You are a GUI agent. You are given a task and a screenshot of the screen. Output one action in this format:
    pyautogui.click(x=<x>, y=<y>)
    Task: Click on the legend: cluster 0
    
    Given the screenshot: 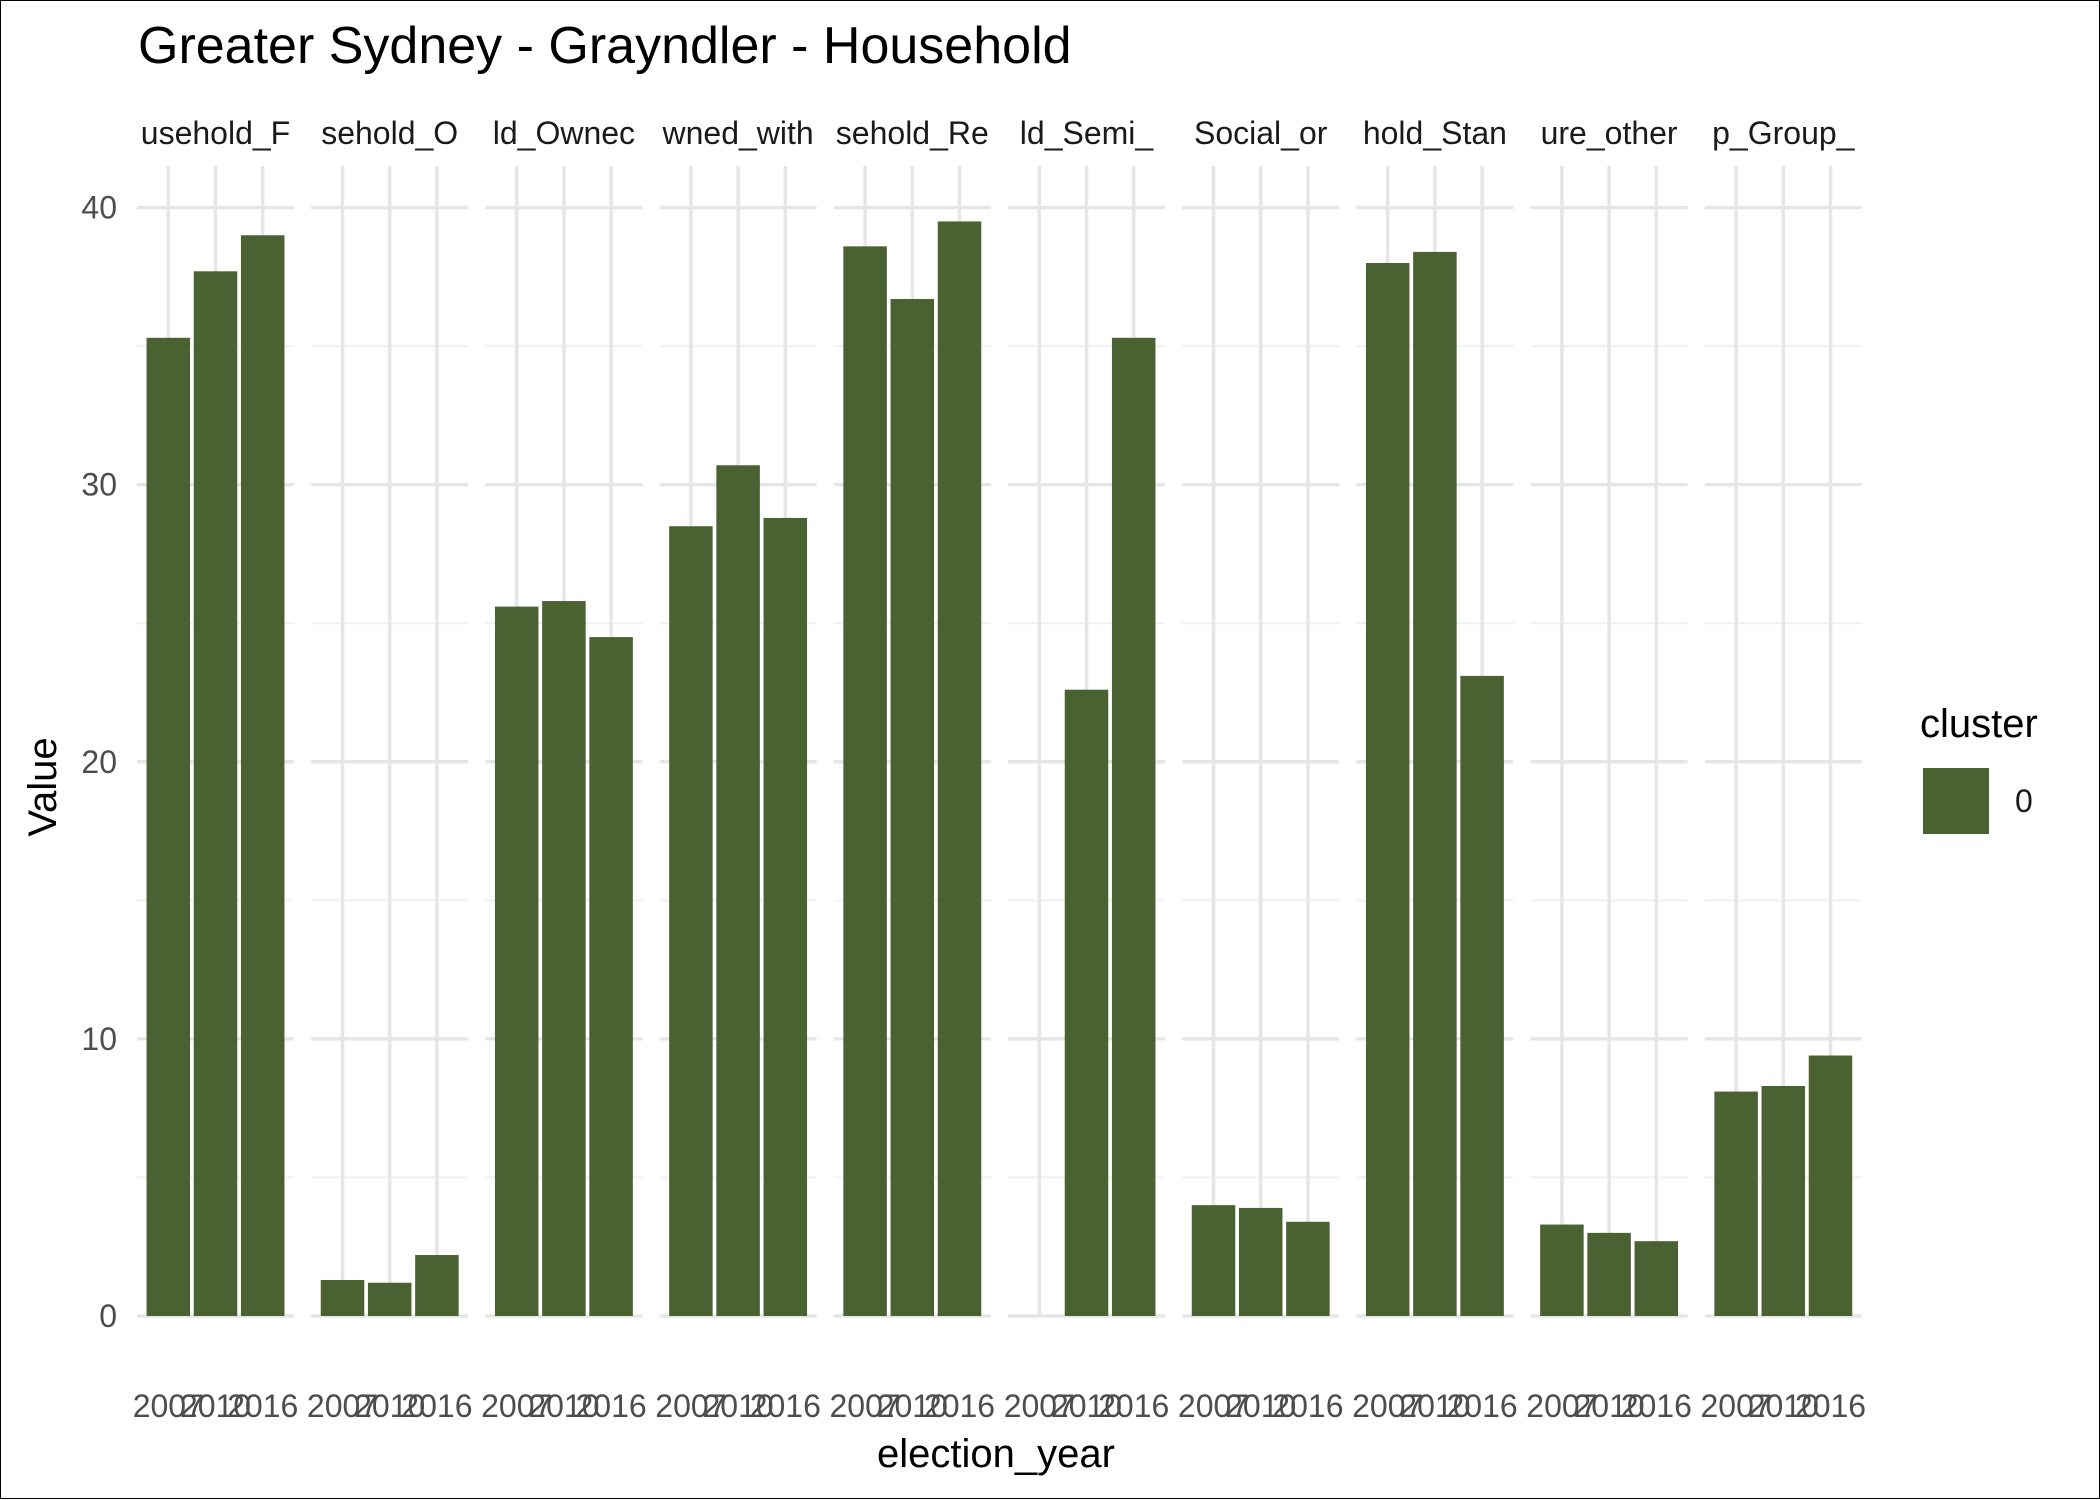 What is the action you would take?
    pyautogui.click(x=1979, y=768)
    